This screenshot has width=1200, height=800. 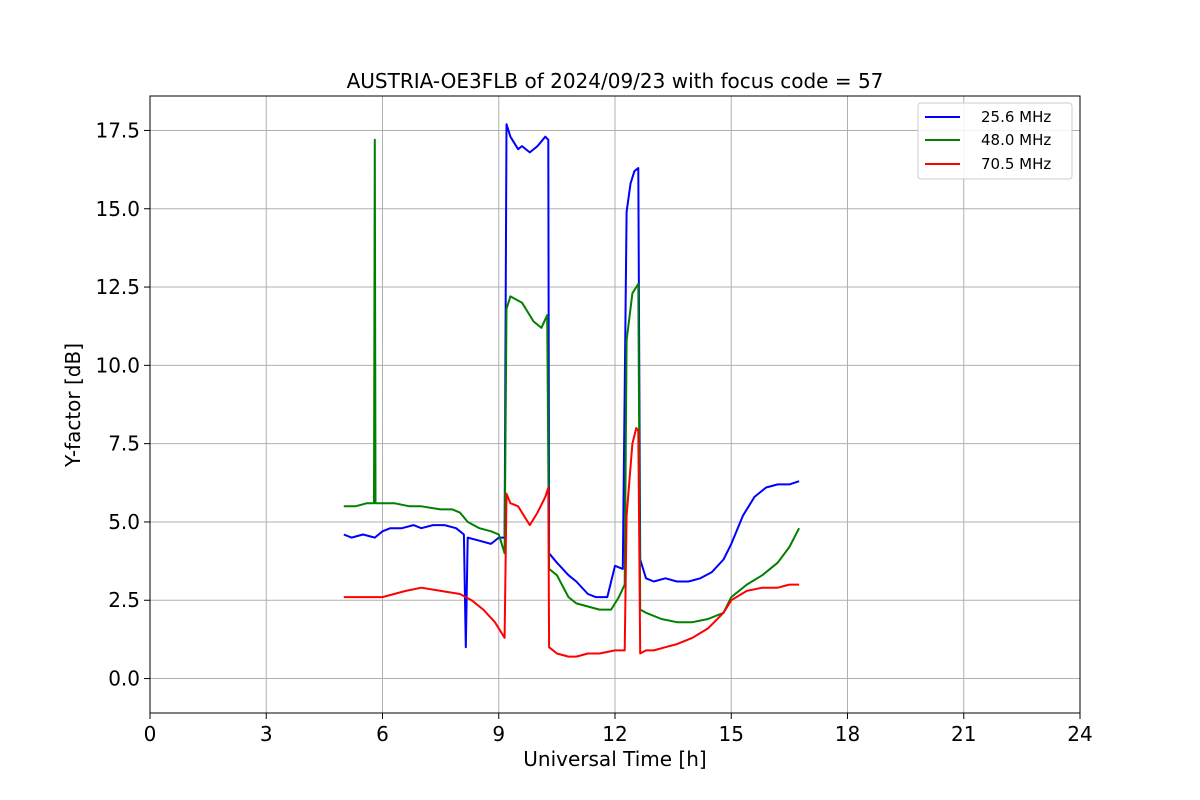 What do you see at coordinates (73, 405) in the screenshot?
I see `y-axis-label: Y-factor [dB]` at bounding box center [73, 405].